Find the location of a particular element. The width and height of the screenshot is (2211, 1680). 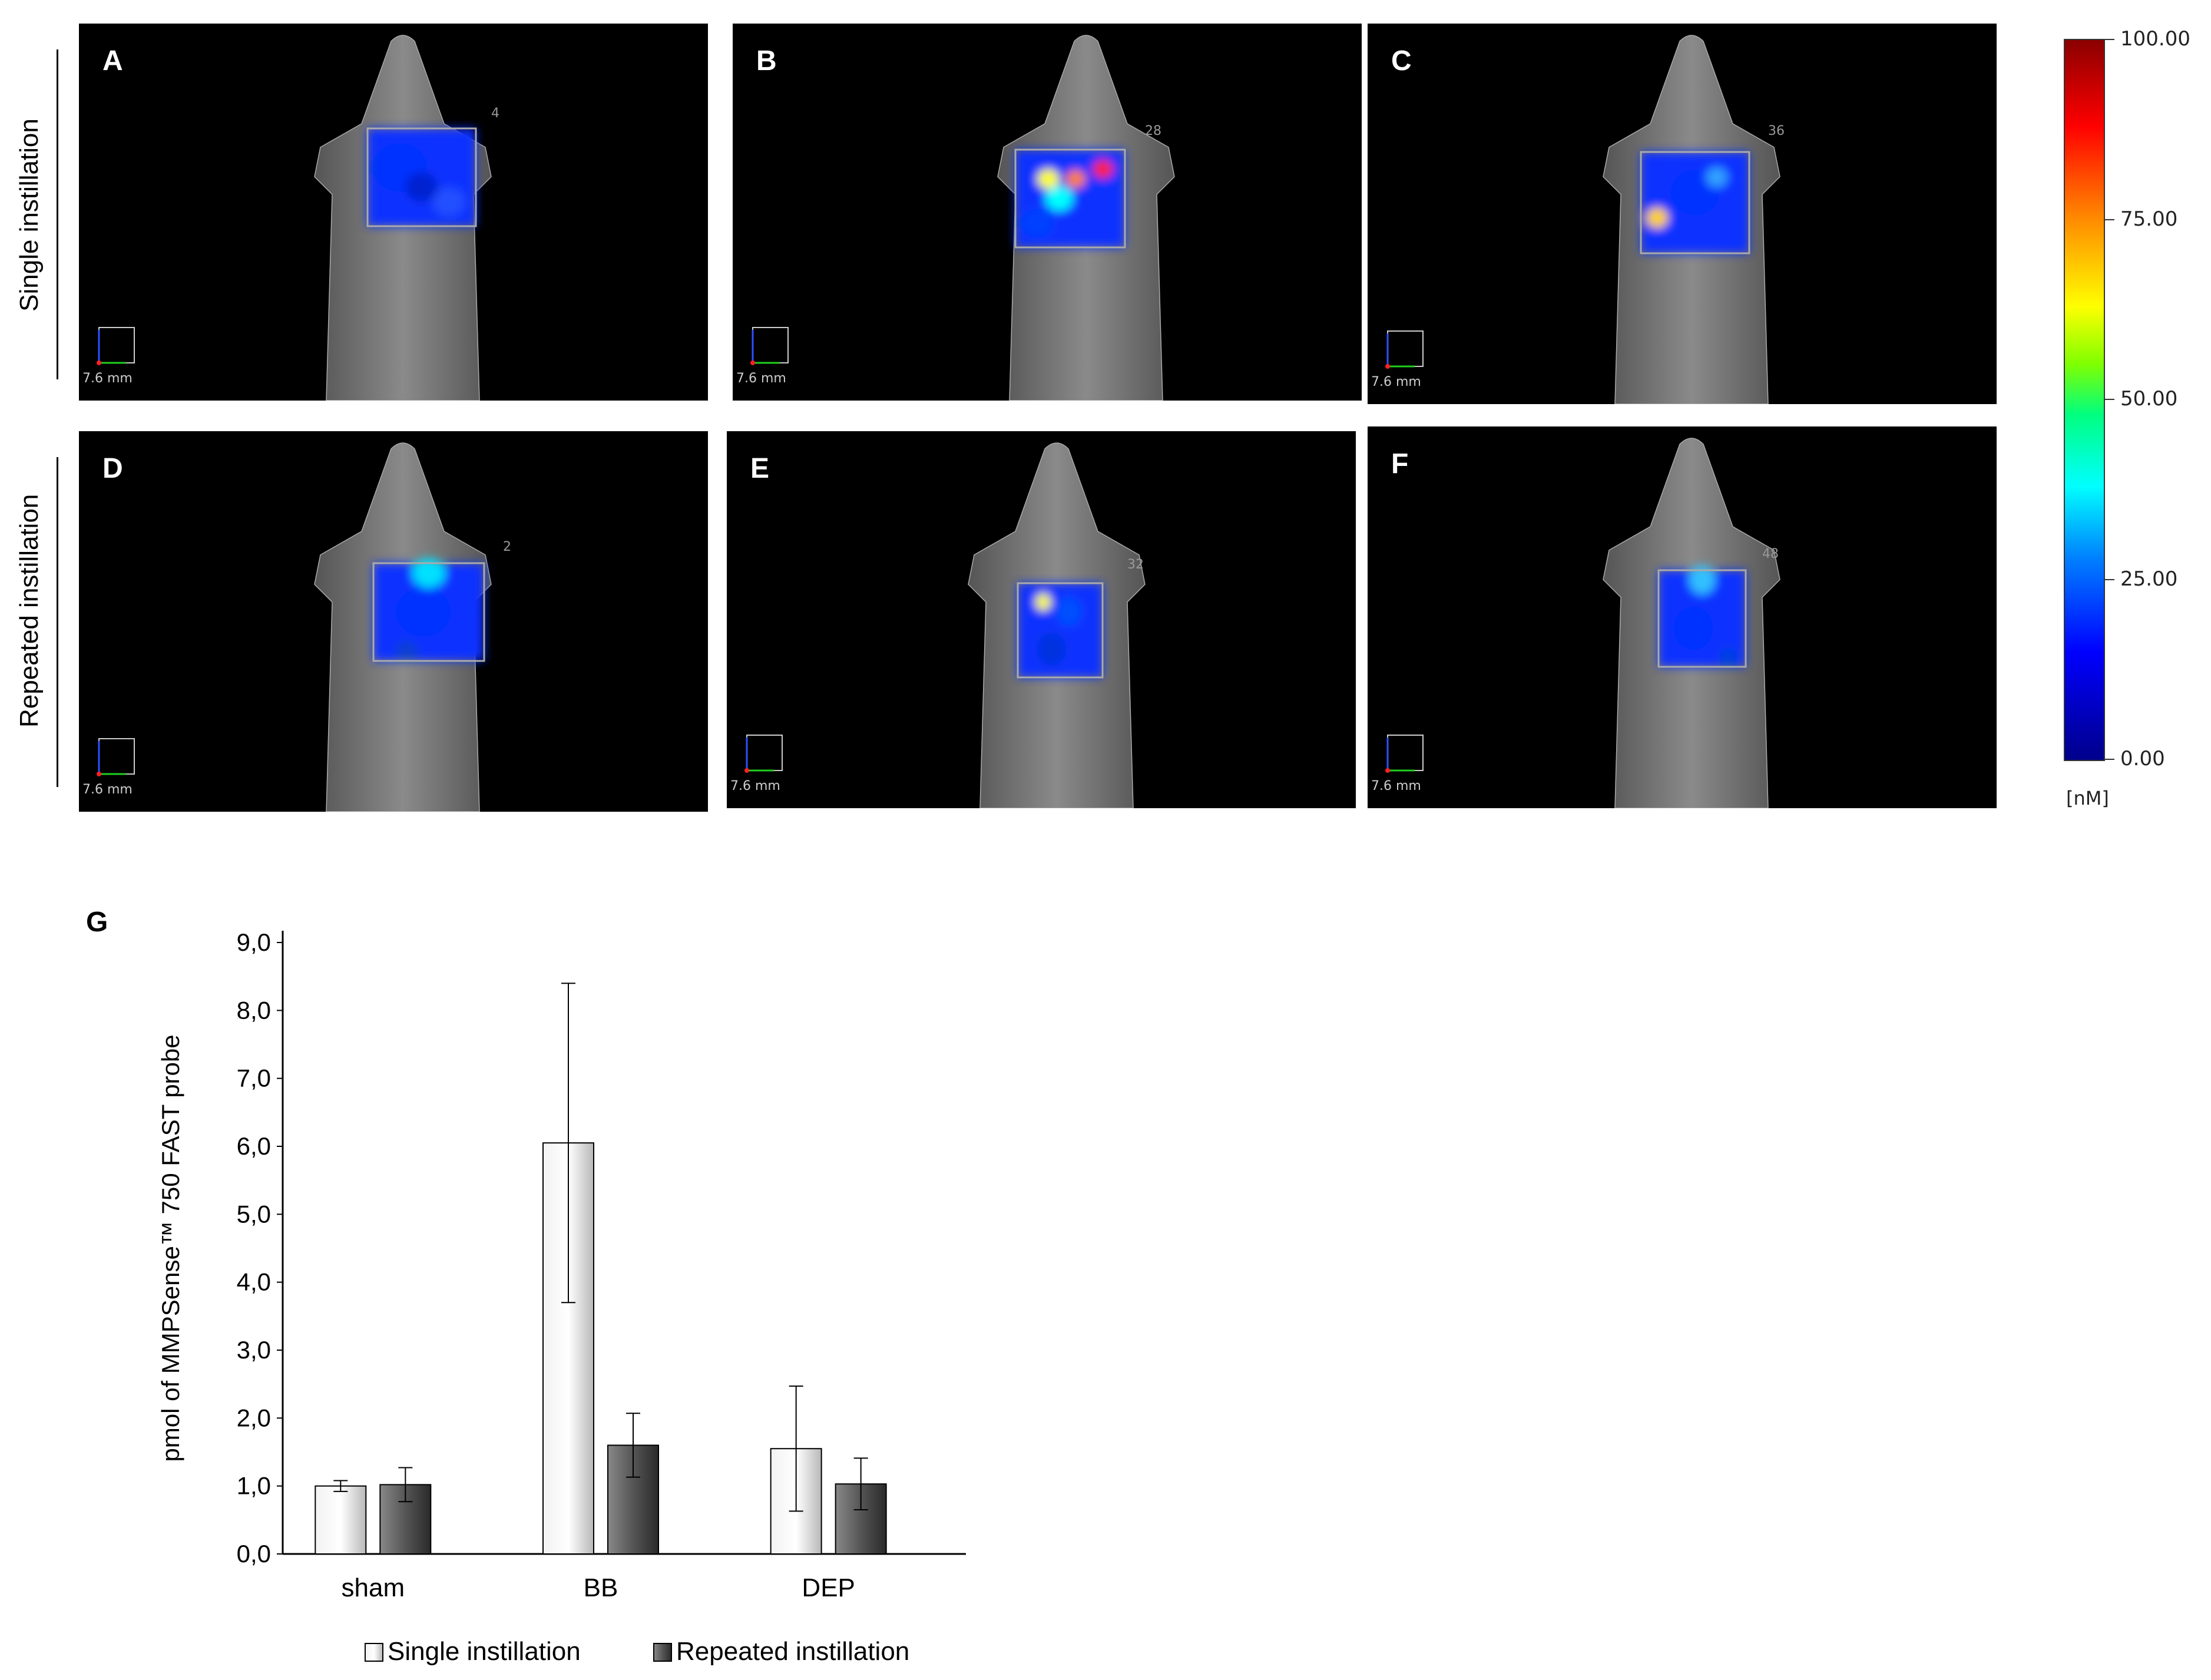

y-axis-label: pmol of MMPSense™ 750 FAST probe is located at coordinates (170, 1247).